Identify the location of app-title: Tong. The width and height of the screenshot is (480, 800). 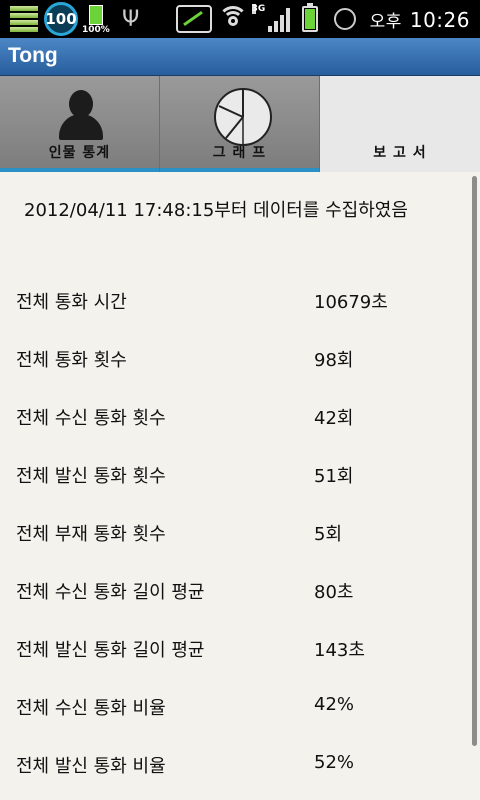
(33, 55).